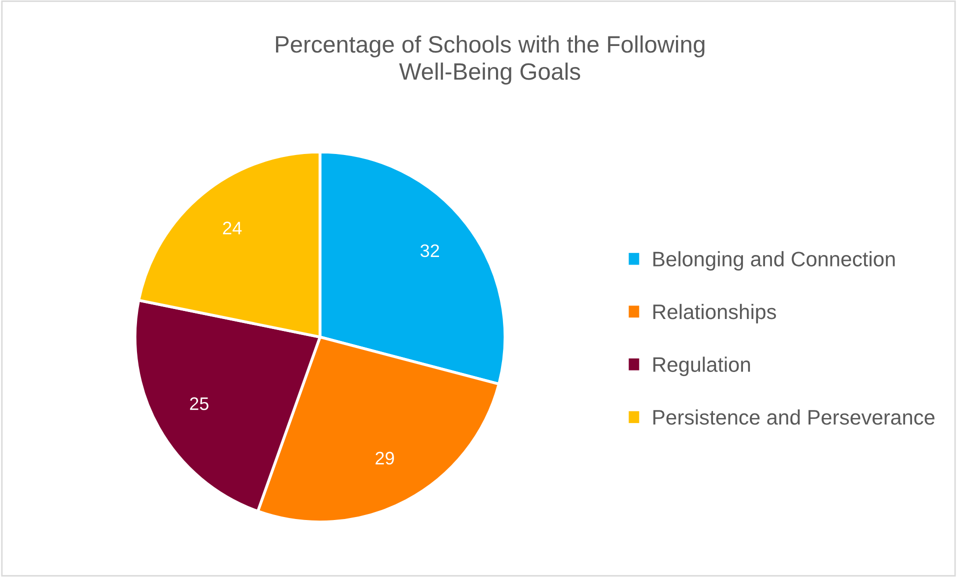 The width and height of the screenshot is (957, 577). What do you see at coordinates (430, 251) in the screenshot?
I see `data-label: 32` at bounding box center [430, 251].